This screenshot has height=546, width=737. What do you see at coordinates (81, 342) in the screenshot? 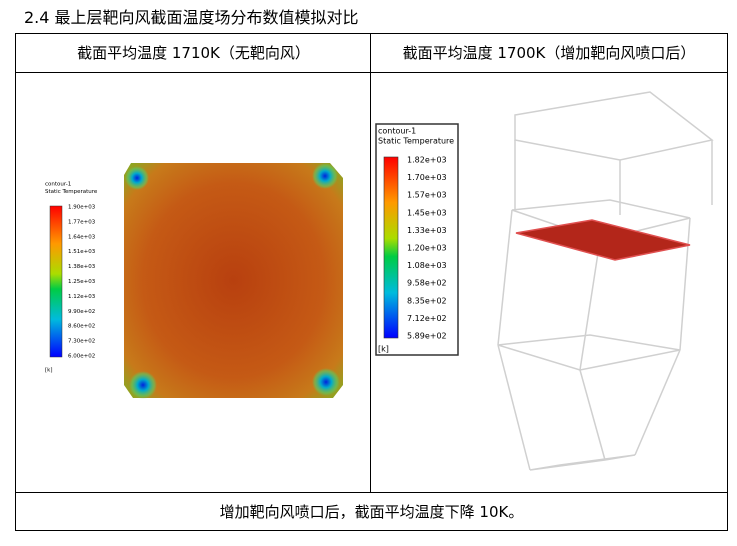
I see `legend-label: 7.30e+02` at bounding box center [81, 342].